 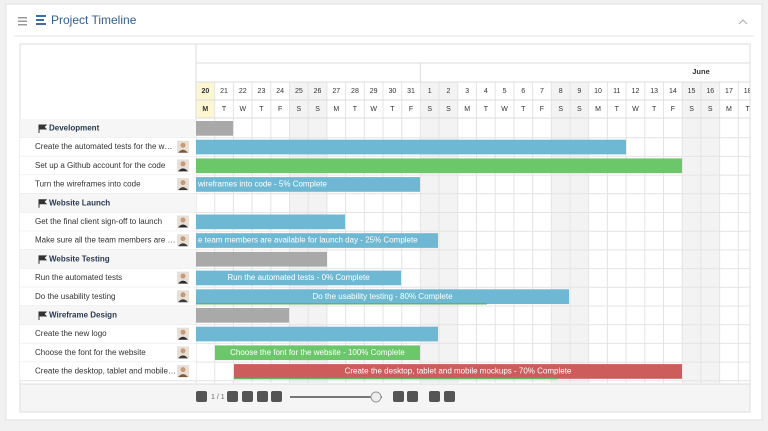 I want to click on task-label: Create the new logo, so click(x=71, y=333).